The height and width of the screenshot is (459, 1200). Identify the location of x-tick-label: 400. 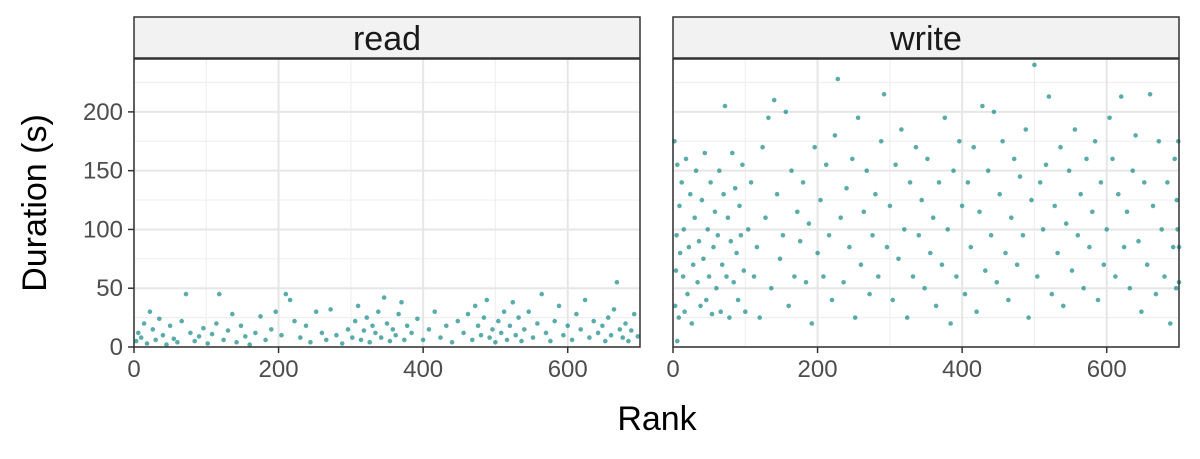
(962, 369).